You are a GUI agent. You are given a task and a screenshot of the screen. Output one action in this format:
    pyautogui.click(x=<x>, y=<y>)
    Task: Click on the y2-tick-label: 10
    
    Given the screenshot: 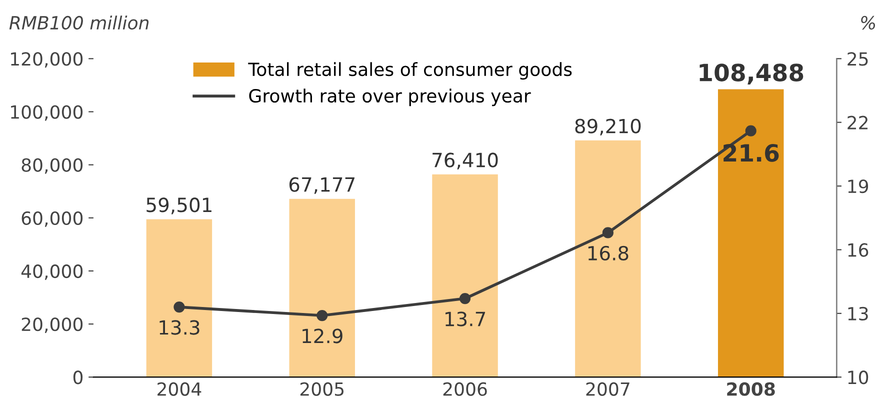 What is the action you would take?
    pyautogui.click(x=858, y=377)
    